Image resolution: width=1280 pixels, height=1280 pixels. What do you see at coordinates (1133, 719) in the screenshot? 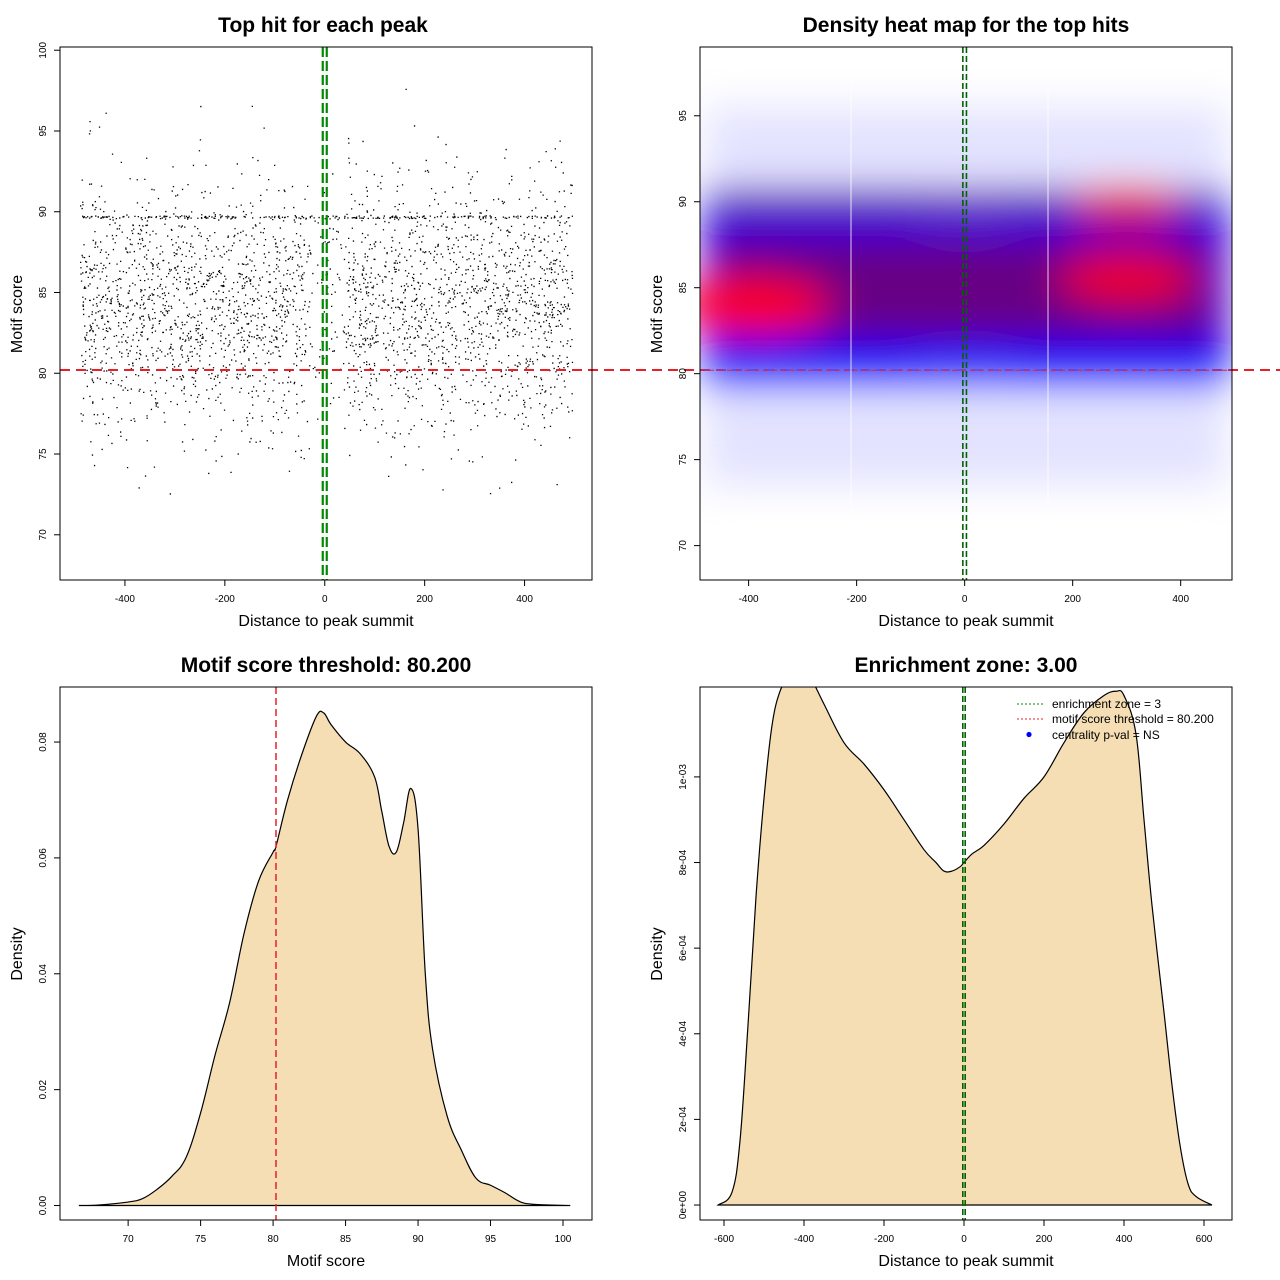
I see `legend-label-score-threshold: motif score threshold = 80.200` at bounding box center [1133, 719].